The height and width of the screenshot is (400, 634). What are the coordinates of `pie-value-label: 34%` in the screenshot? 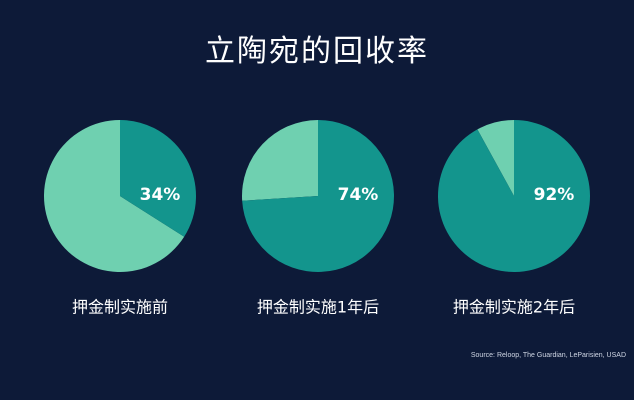 It's located at (160, 195).